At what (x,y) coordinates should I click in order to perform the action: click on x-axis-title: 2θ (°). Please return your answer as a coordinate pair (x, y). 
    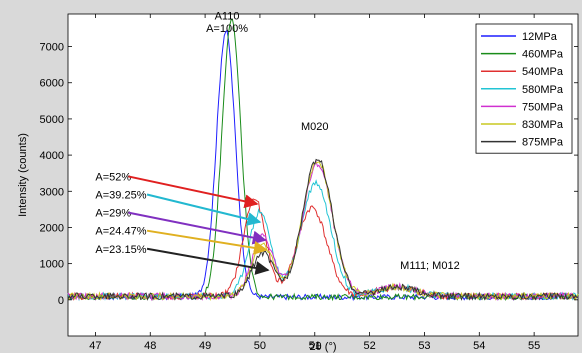
    Looking at the image, I should click on (322, 347).